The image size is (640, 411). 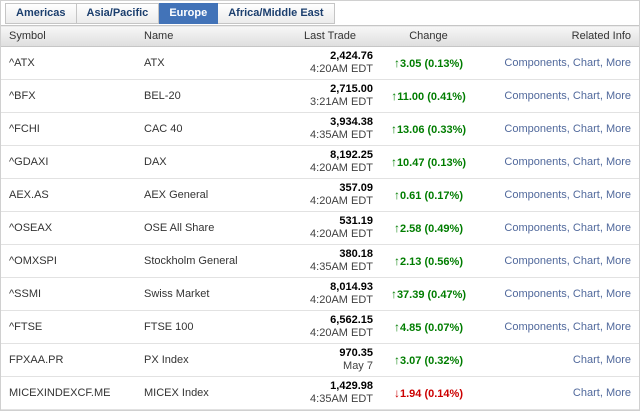 I want to click on name-text: DAX, so click(x=155, y=162).